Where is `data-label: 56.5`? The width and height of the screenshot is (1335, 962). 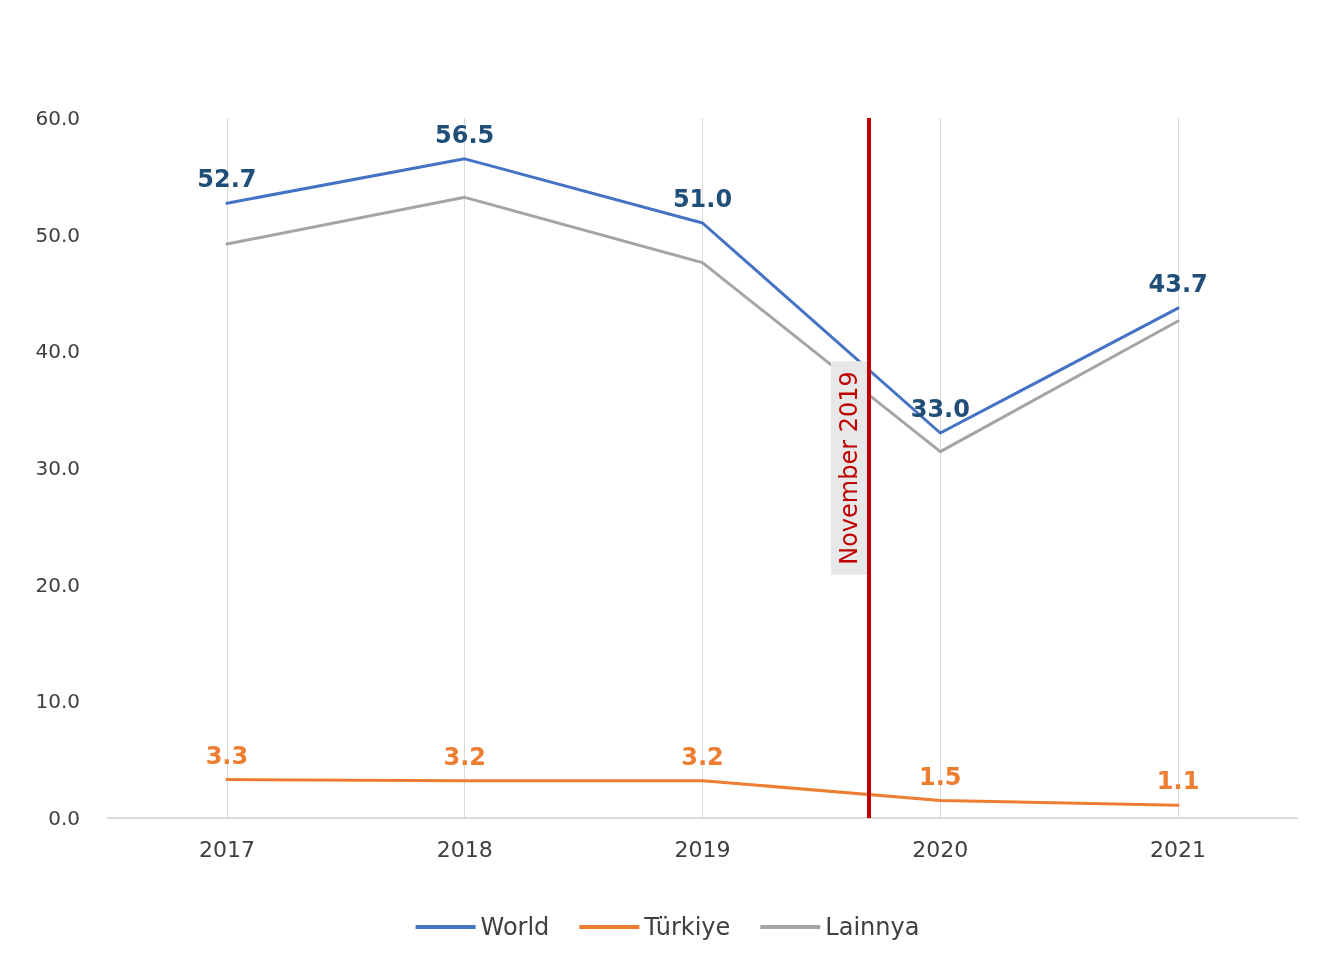 data-label: 56.5 is located at coordinates (465, 134).